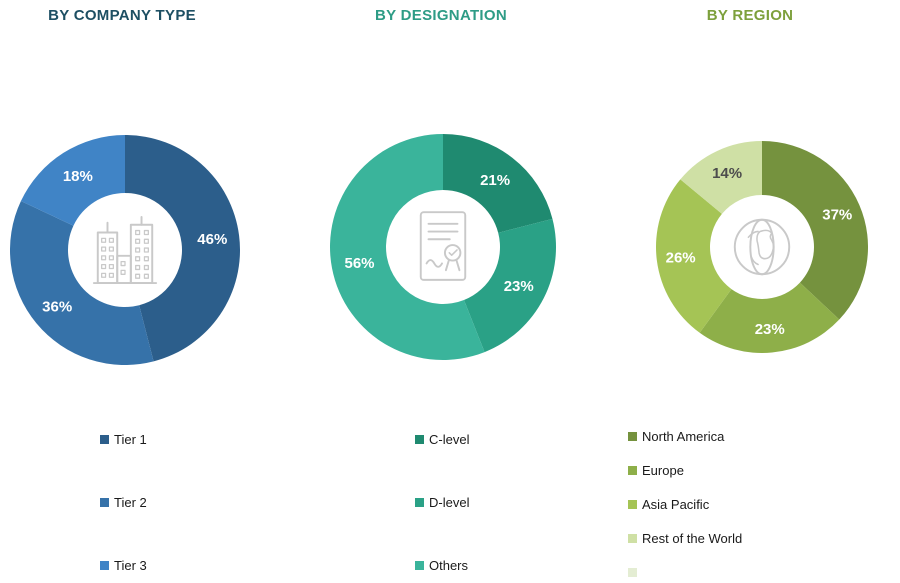 The height and width of the screenshot is (583, 900). I want to click on legend-extra-swatch, so click(685, 572).